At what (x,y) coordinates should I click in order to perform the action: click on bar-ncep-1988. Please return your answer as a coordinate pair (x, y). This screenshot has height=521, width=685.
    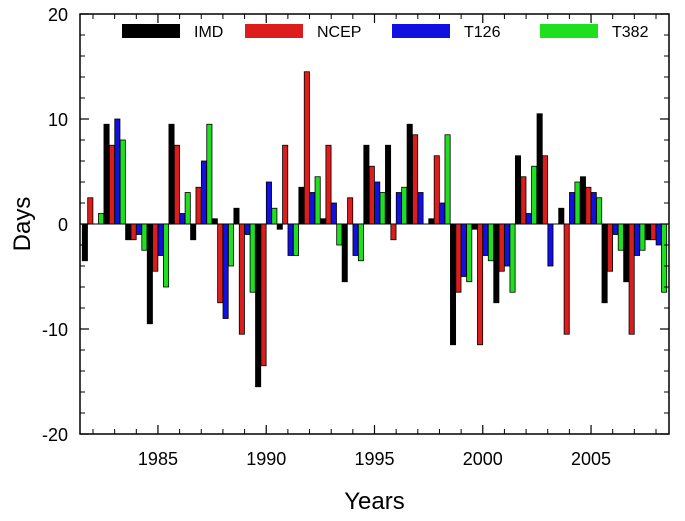
    Looking at the image, I should click on (220, 263).